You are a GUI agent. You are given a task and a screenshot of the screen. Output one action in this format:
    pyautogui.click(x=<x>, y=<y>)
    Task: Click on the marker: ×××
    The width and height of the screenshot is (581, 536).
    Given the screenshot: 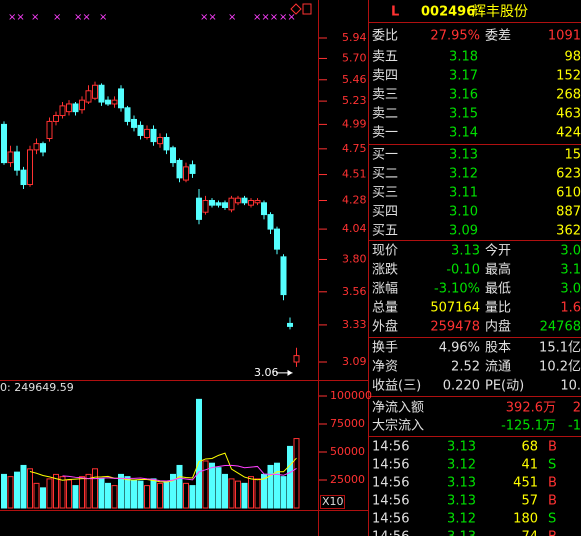 What is the action you would take?
    pyautogui.click(x=265, y=17)
    